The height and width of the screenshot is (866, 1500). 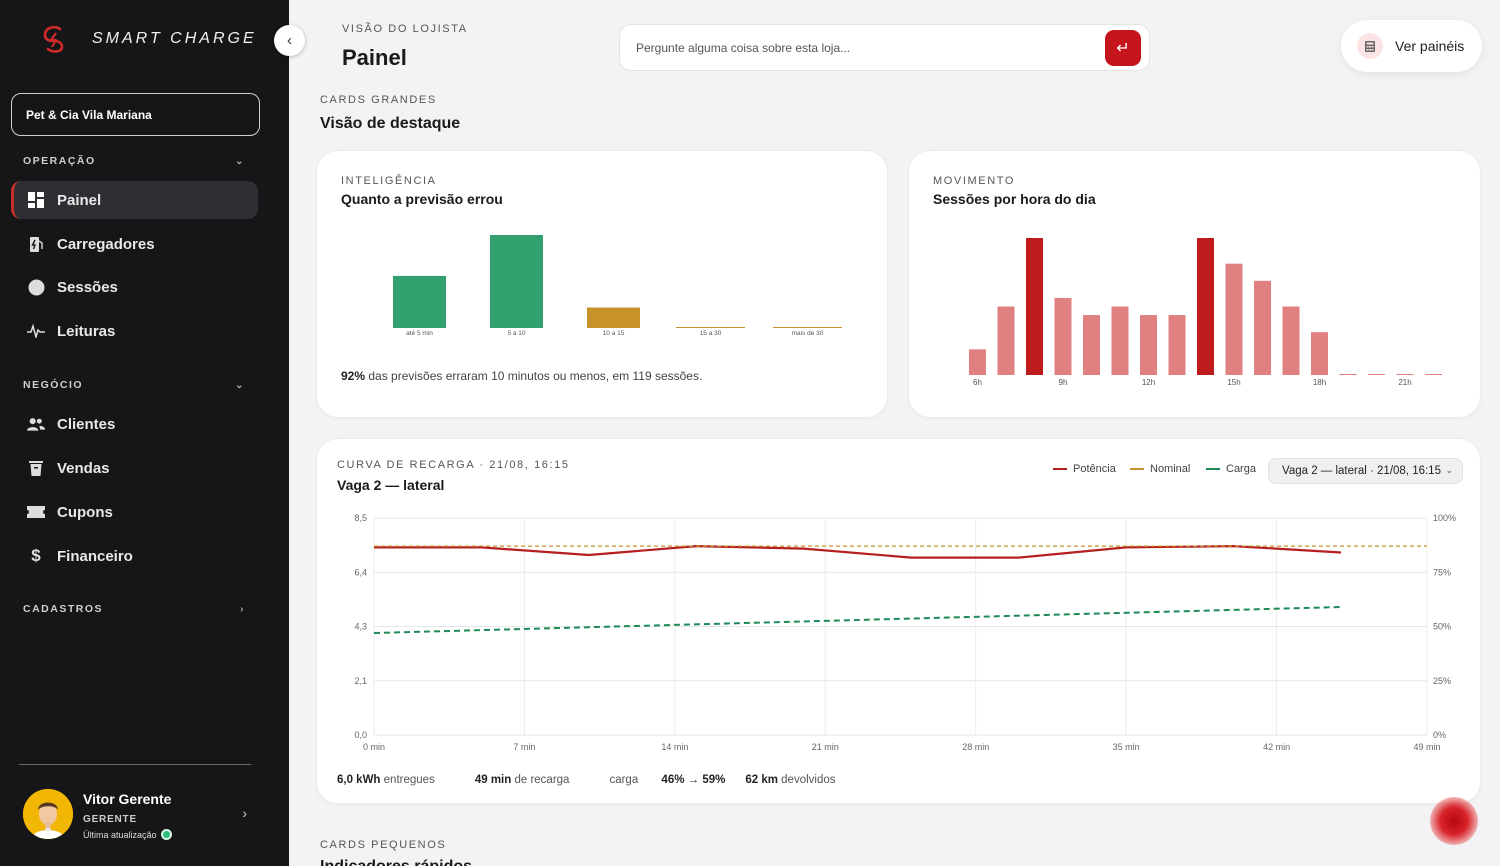 I want to click on sidebar-item-sessoes: Sessões, so click(x=134, y=287).